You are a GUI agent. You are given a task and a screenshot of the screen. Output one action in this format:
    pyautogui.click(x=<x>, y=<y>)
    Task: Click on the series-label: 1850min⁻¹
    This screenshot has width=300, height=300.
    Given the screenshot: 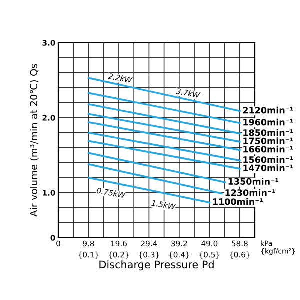 What is the action you would take?
    pyautogui.click(x=269, y=132)
    